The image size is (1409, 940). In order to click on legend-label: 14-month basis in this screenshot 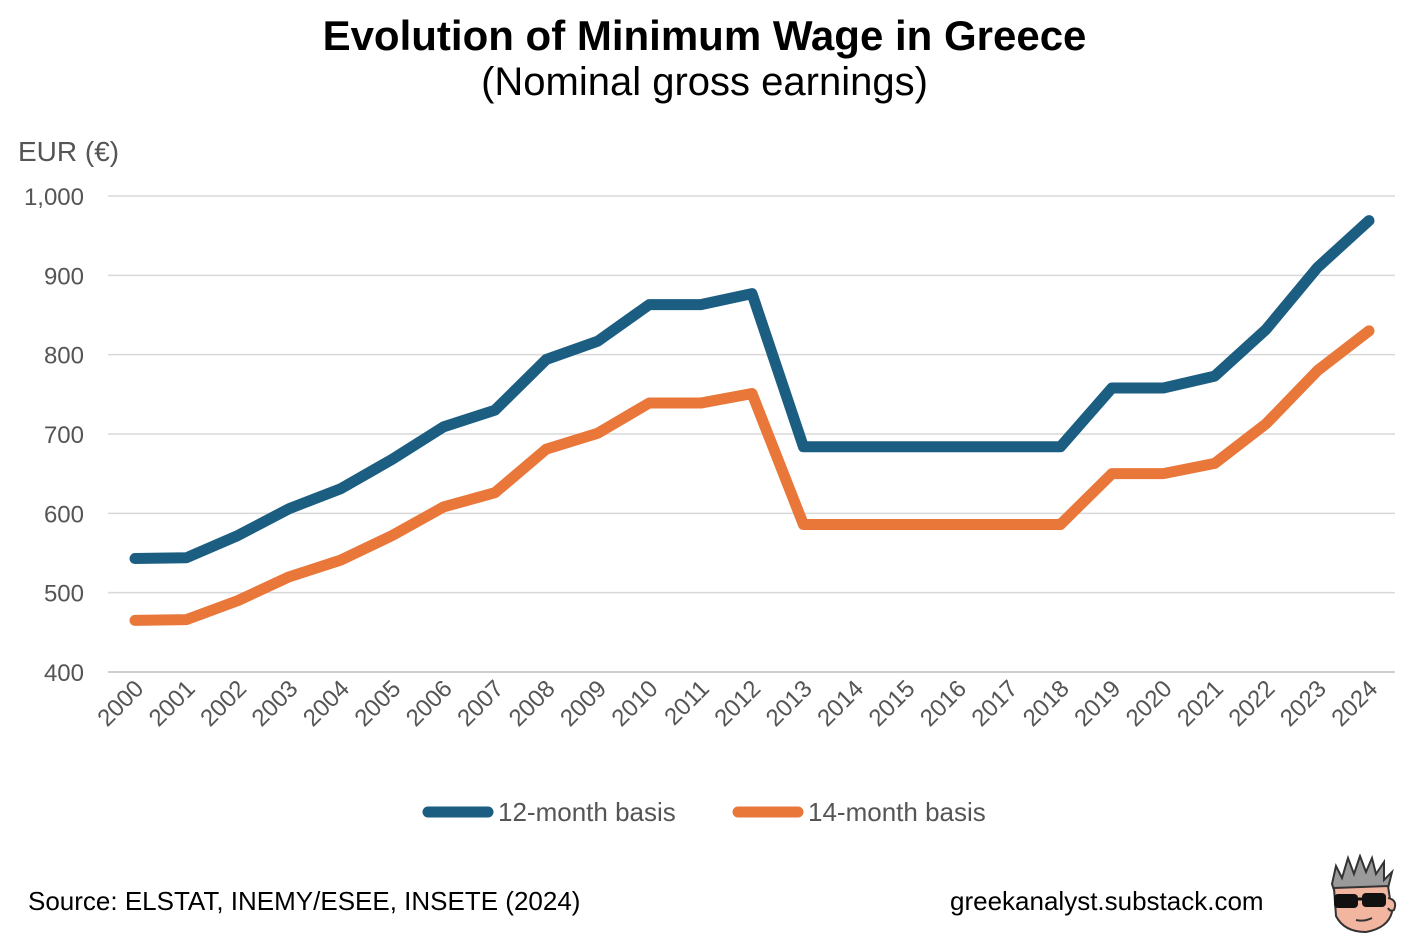, I will do `click(897, 812)`.